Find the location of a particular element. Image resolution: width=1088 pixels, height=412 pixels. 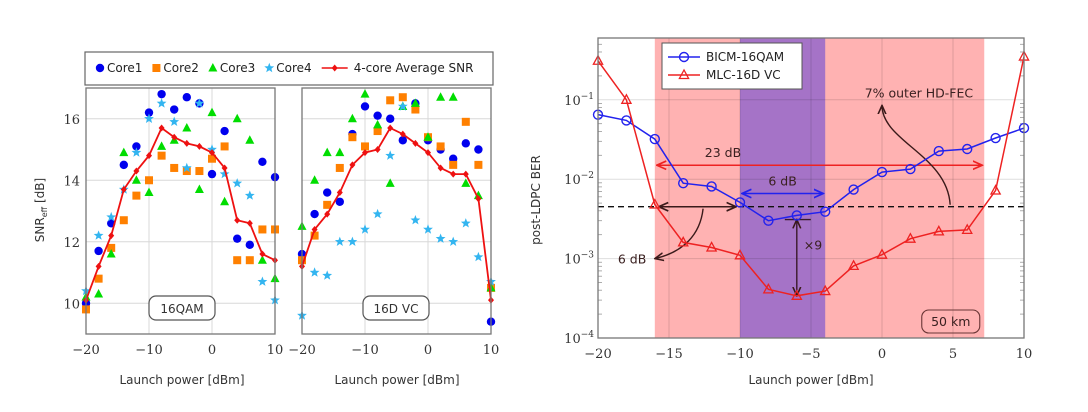

x-tick-label: 5 is located at coordinates (953, 354).